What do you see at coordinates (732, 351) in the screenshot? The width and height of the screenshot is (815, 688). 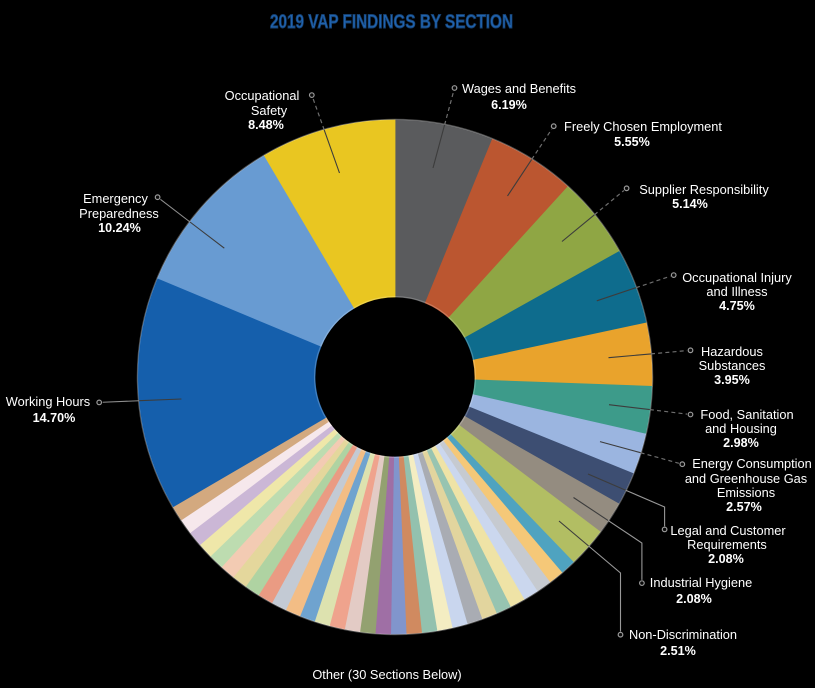 I see `svg-text: Hazardous` at bounding box center [732, 351].